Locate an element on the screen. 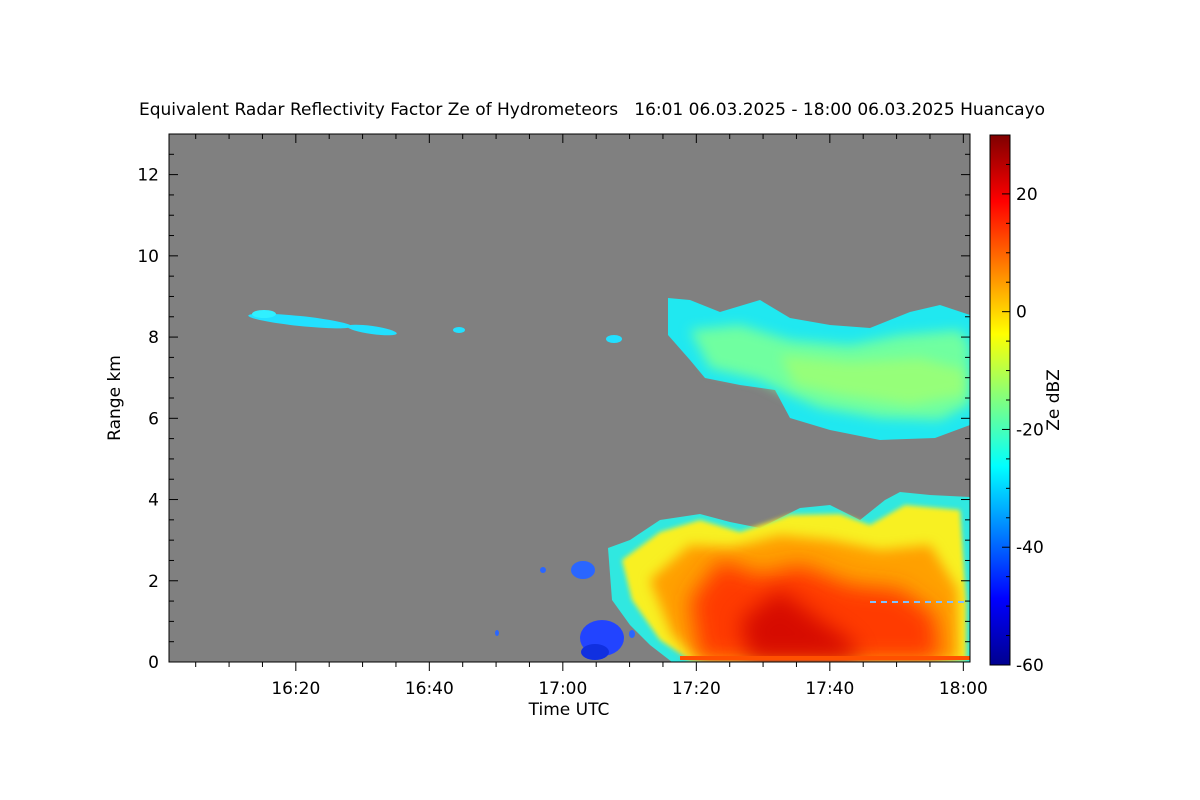  x-tick-label: 18:00 is located at coordinates (963, 689).